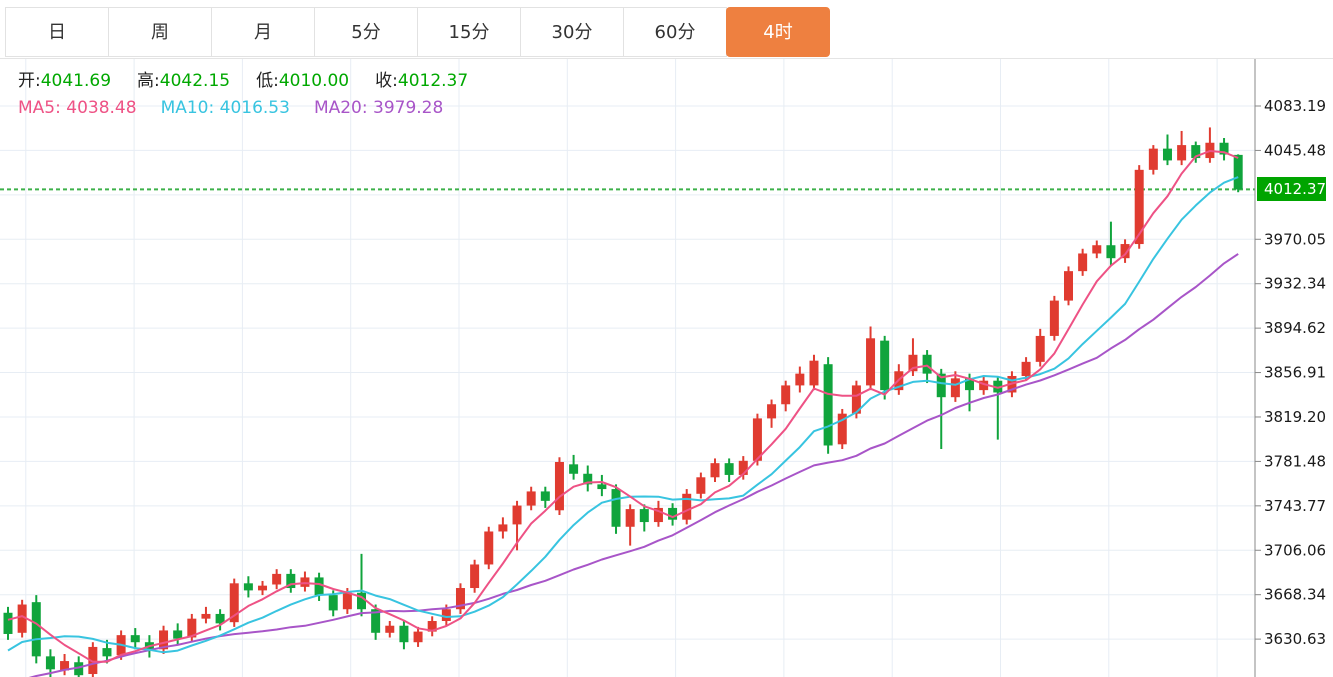 This screenshot has height=677, width=1333. What do you see at coordinates (1295, 550) in the screenshot?
I see `y-axis-label: 3706.06` at bounding box center [1295, 550].